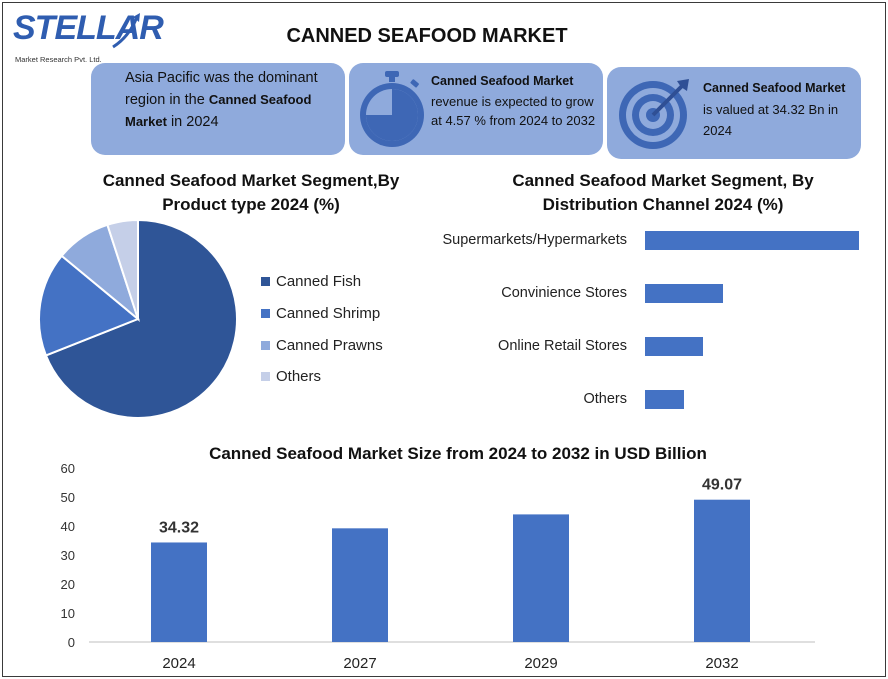  Describe the element at coordinates (329, 345) in the screenshot. I see `legend-label: Canned Prawns` at that location.